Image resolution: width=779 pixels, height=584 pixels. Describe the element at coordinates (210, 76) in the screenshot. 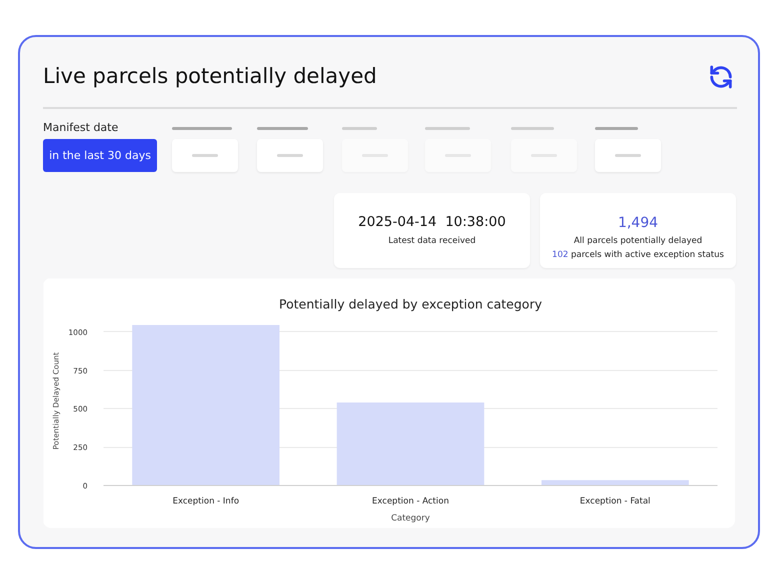

I see `text: Live parcels potentially delayed` at that location.